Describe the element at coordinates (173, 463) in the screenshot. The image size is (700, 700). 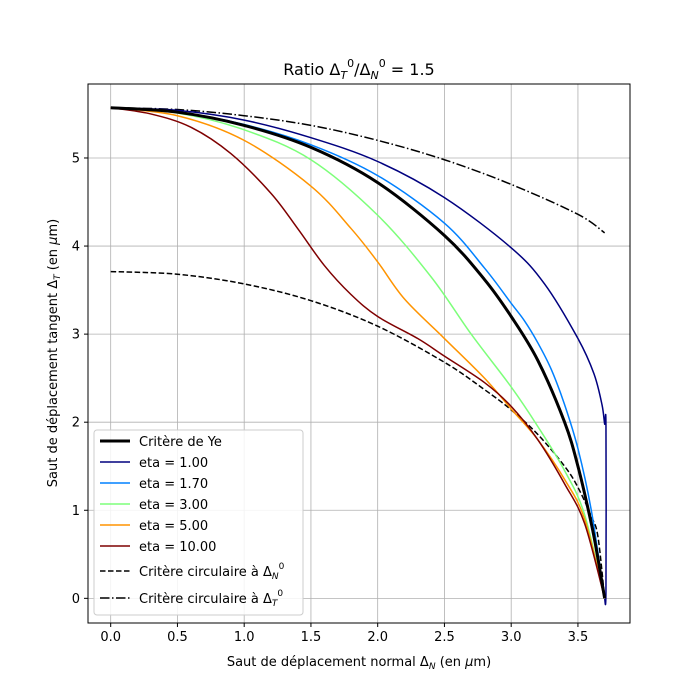
I see `legend-label-eta-1: eta = 1.00` at that location.